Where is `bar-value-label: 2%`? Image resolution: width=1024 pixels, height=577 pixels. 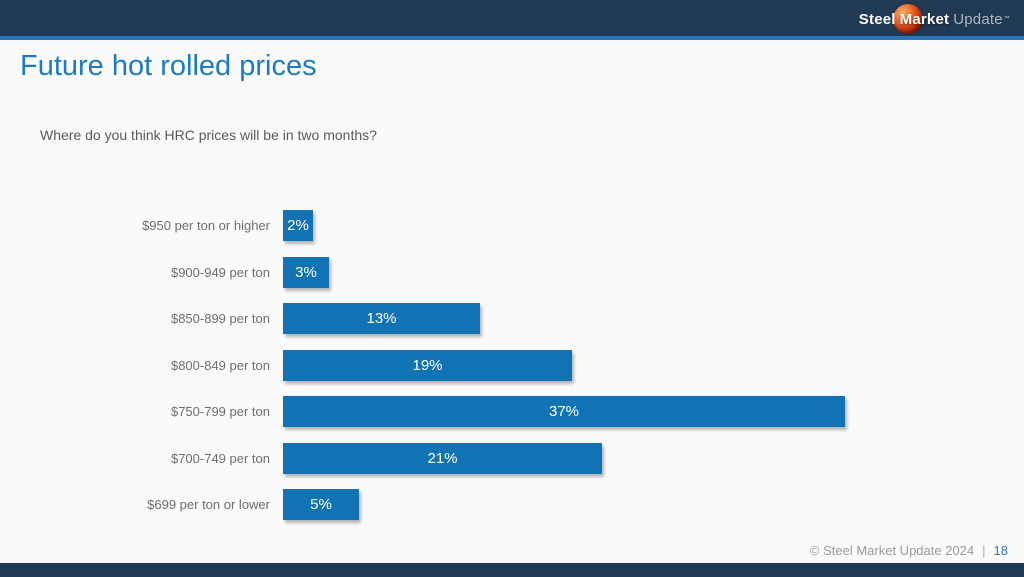 bar-value-label: 2% is located at coordinates (298, 225).